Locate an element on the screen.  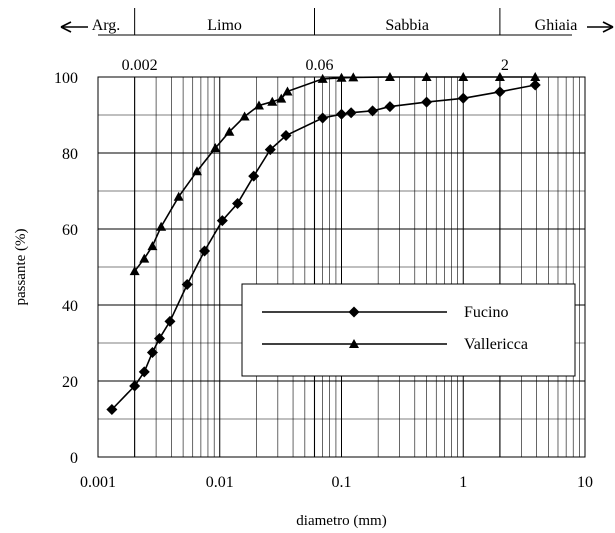
boundary-value-label: 2 is located at coordinates (505, 65).